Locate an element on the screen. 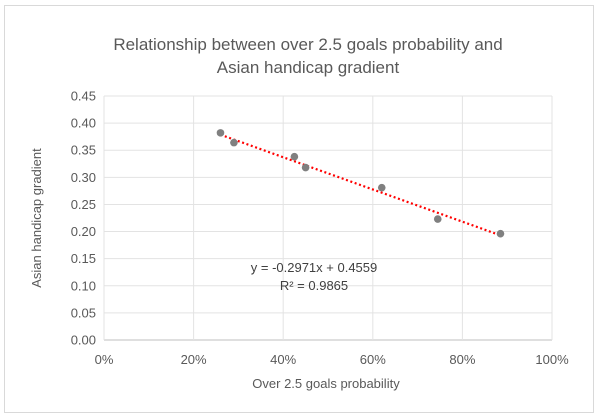 Image resolution: width=600 pixels, height=420 pixels. y-tick-label: 0.05 is located at coordinates (83, 312).